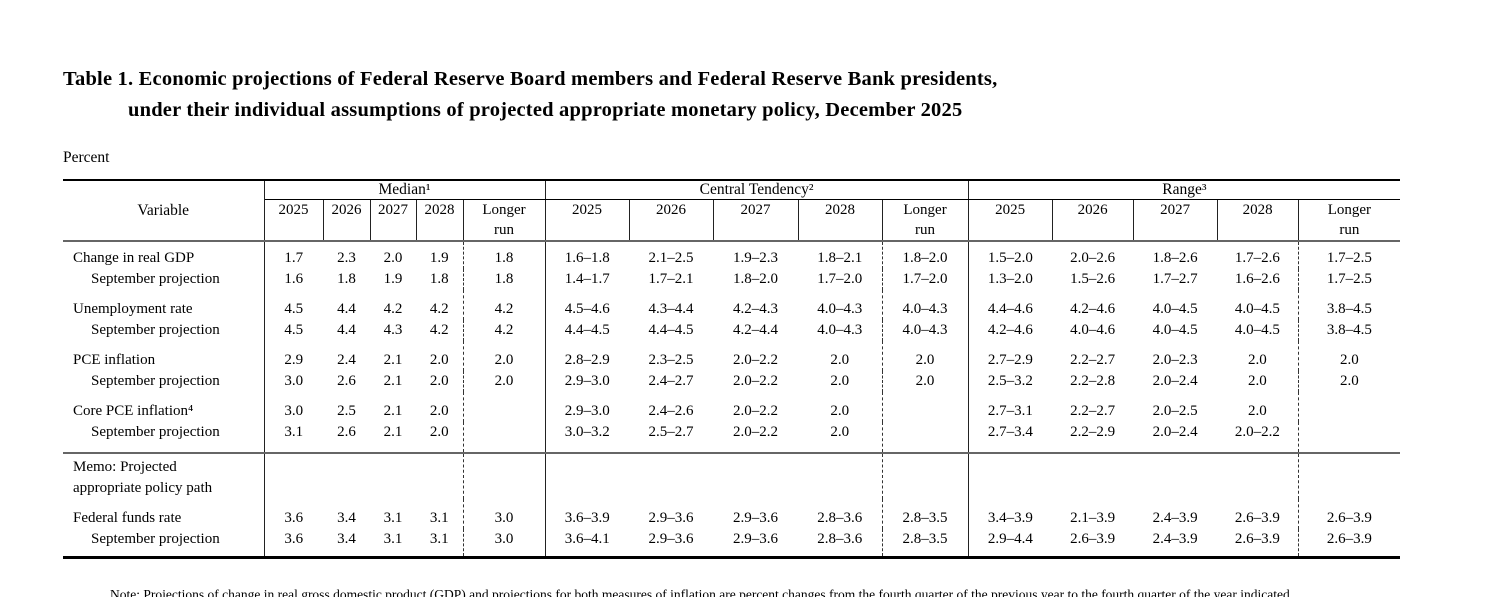 The width and height of the screenshot is (1500, 597). What do you see at coordinates (1093, 279) in the screenshot?
I see `value-cell: 1.5–2.6` at bounding box center [1093, 279].